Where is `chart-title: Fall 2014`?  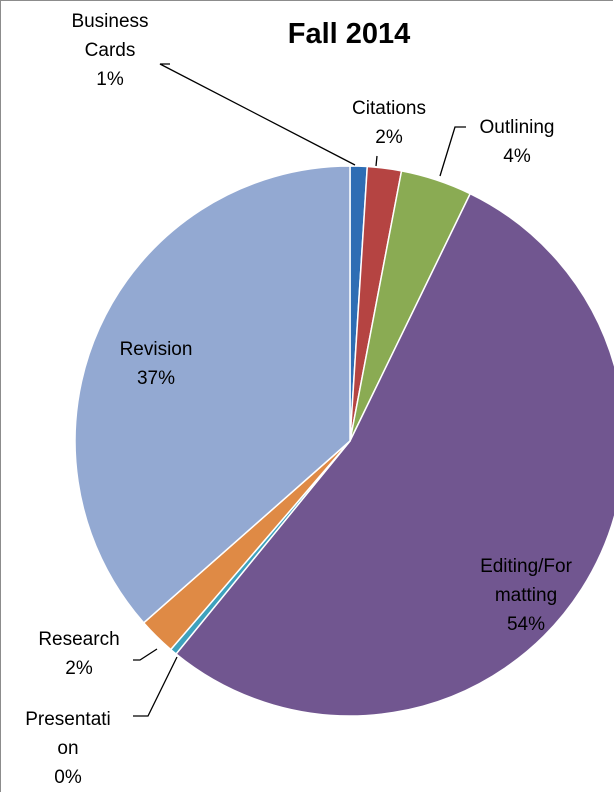
chart-title: Fall 2014 is located at coordinates (349, 34).